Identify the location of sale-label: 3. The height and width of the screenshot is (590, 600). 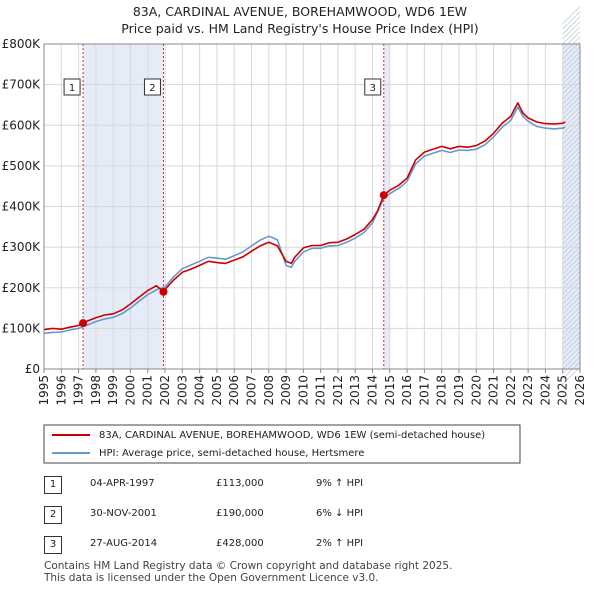
(373, 88).